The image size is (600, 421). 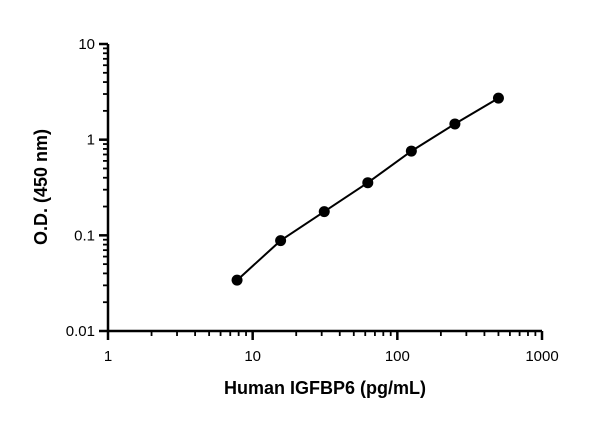 I want to click on x-tick-label: 10, so click(x=252, y=356).